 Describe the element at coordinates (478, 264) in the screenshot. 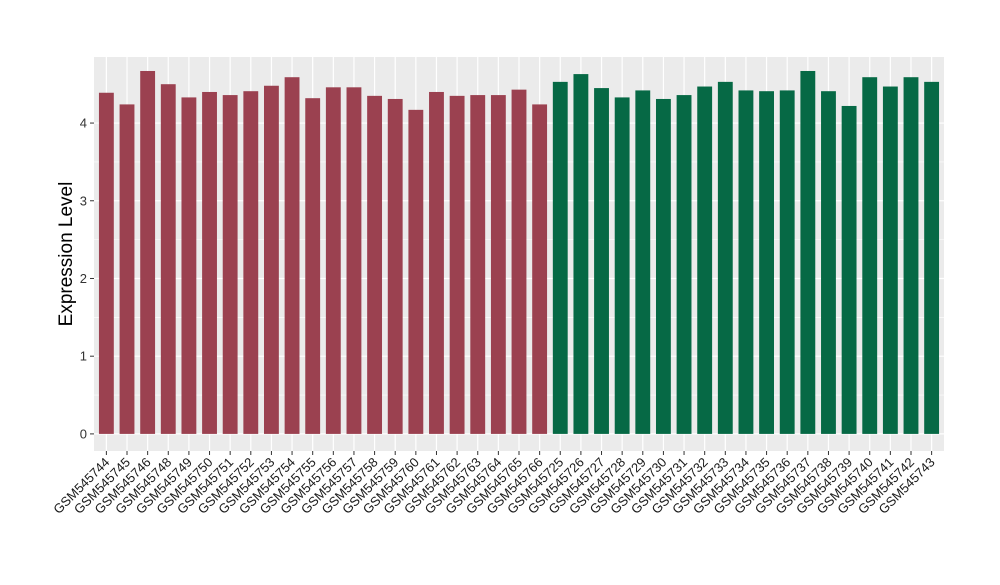

I see `bar-GSM545763` at that location.